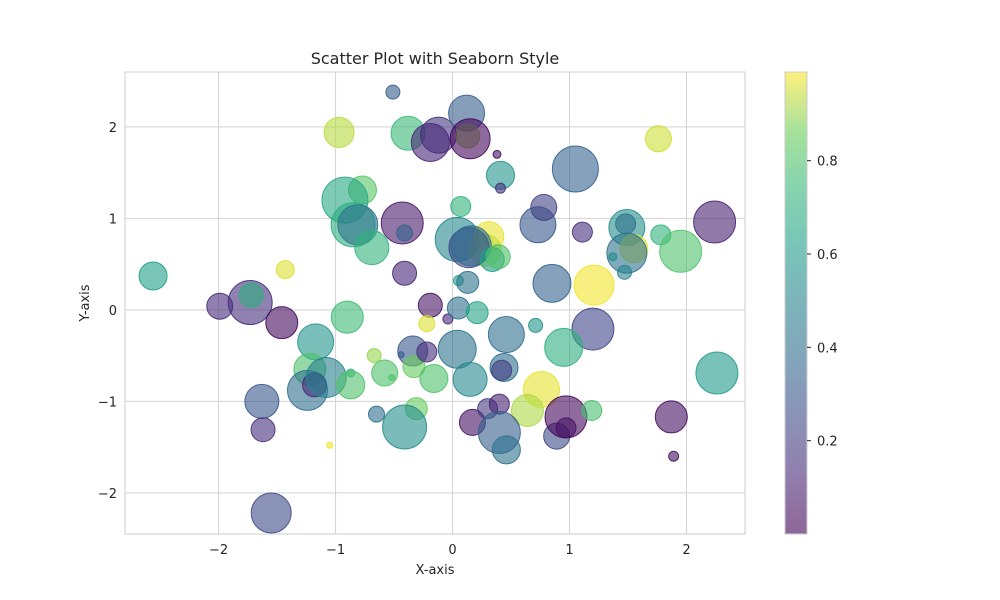 Image resolution: width=1000 pixels, height=600 pixels. What do you see at coordinates (827, 162) in the screenshot?
I see `colorbar-tick-label: 0.8` at bounding box center [827, 162].